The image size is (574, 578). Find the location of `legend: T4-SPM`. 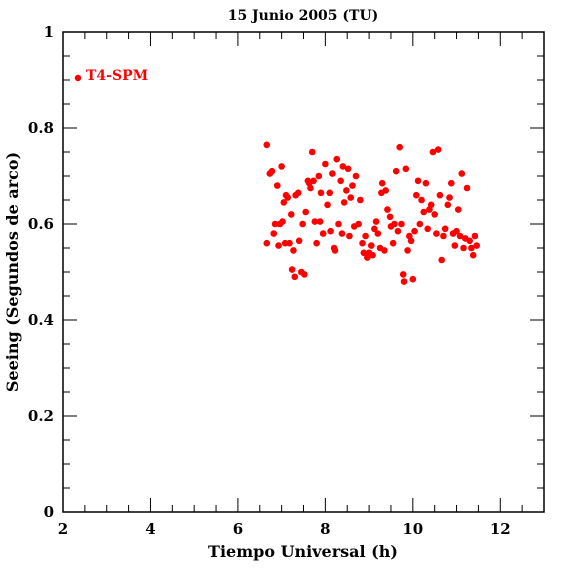

legend: T4-SPM is located at coordinates (111, 76).